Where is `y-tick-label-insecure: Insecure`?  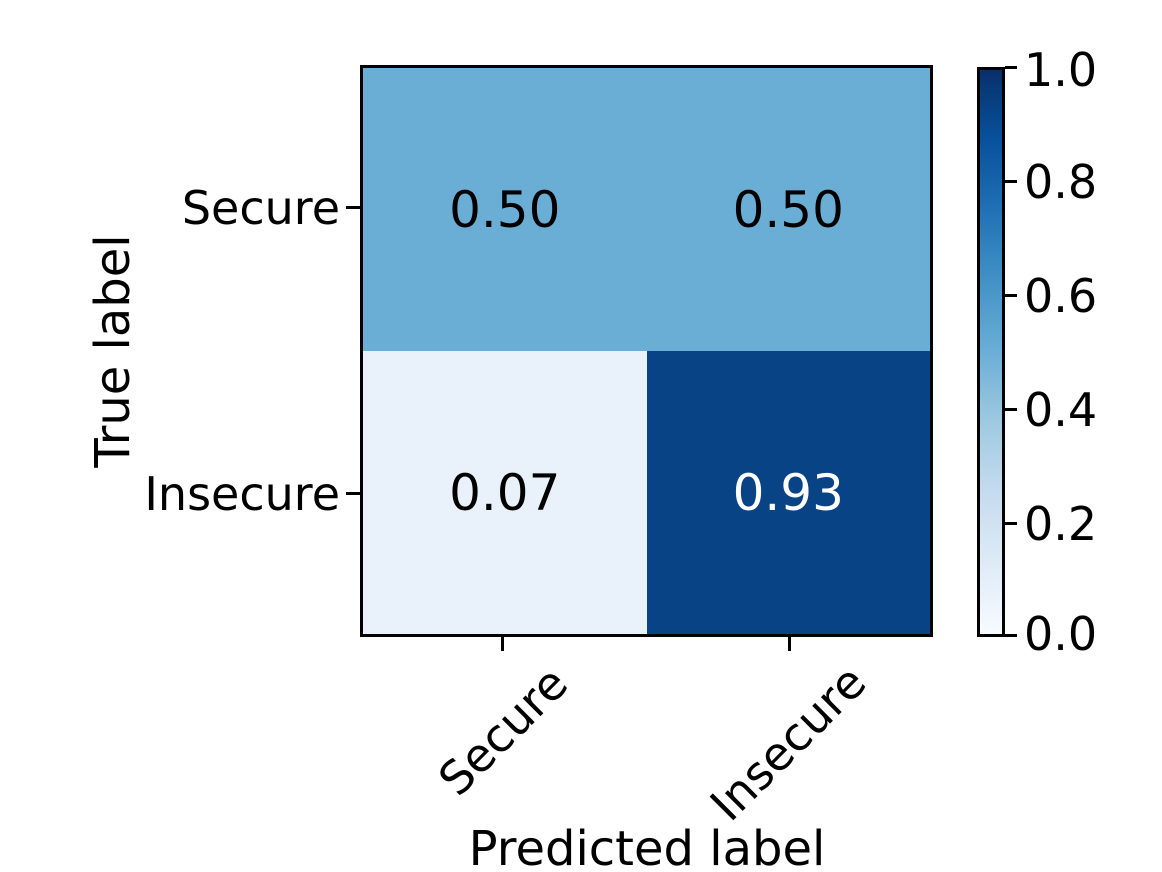
y-tick-label-insecure: Insecure is located at coordinates (242, 494).